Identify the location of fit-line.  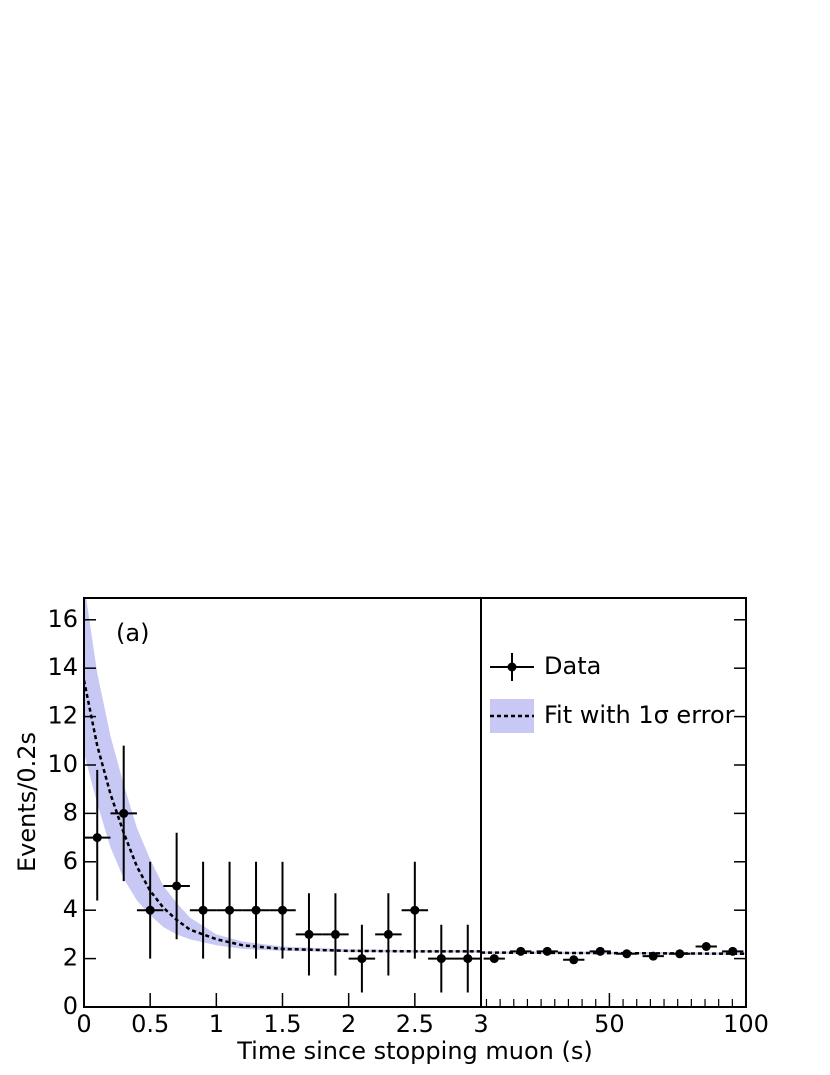
(613, 953).